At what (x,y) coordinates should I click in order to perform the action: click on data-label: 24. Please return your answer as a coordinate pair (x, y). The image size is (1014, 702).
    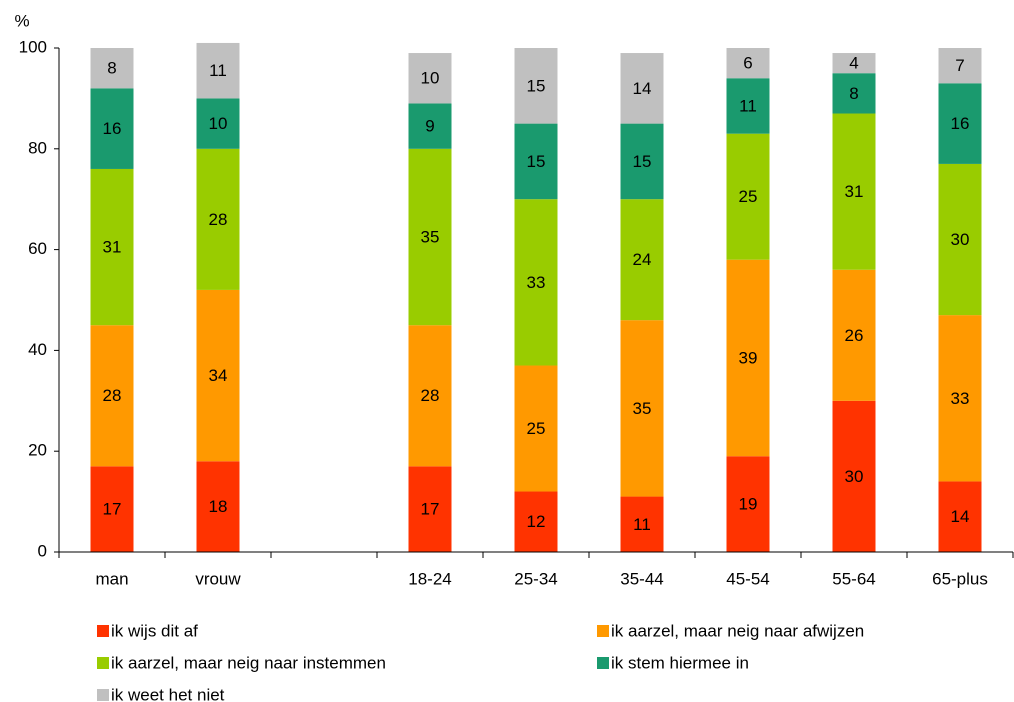
    Looking at the image, I should click on (642, 259).